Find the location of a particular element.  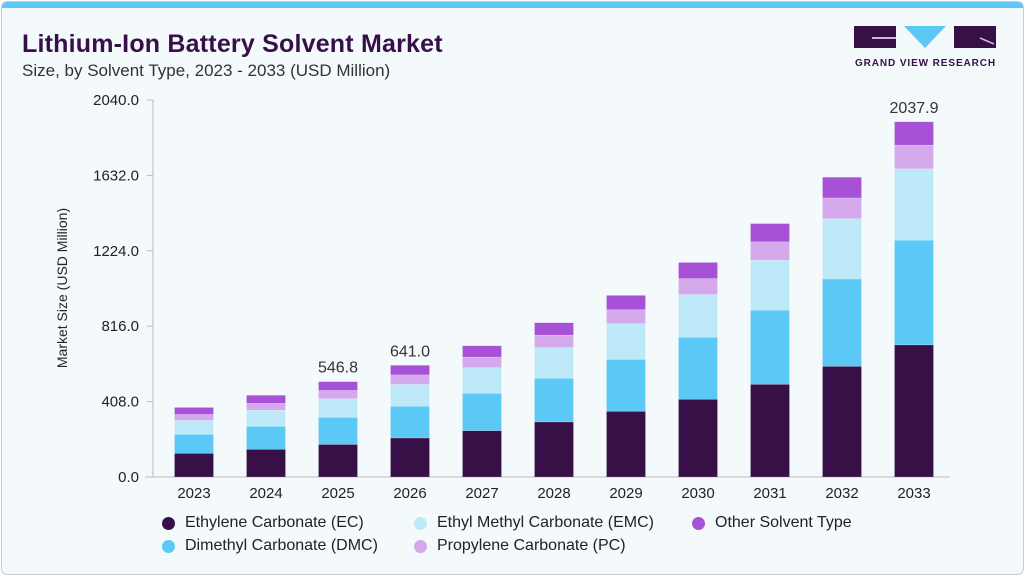

x-tick-label: 2031 is located at coordinates (769, 493).